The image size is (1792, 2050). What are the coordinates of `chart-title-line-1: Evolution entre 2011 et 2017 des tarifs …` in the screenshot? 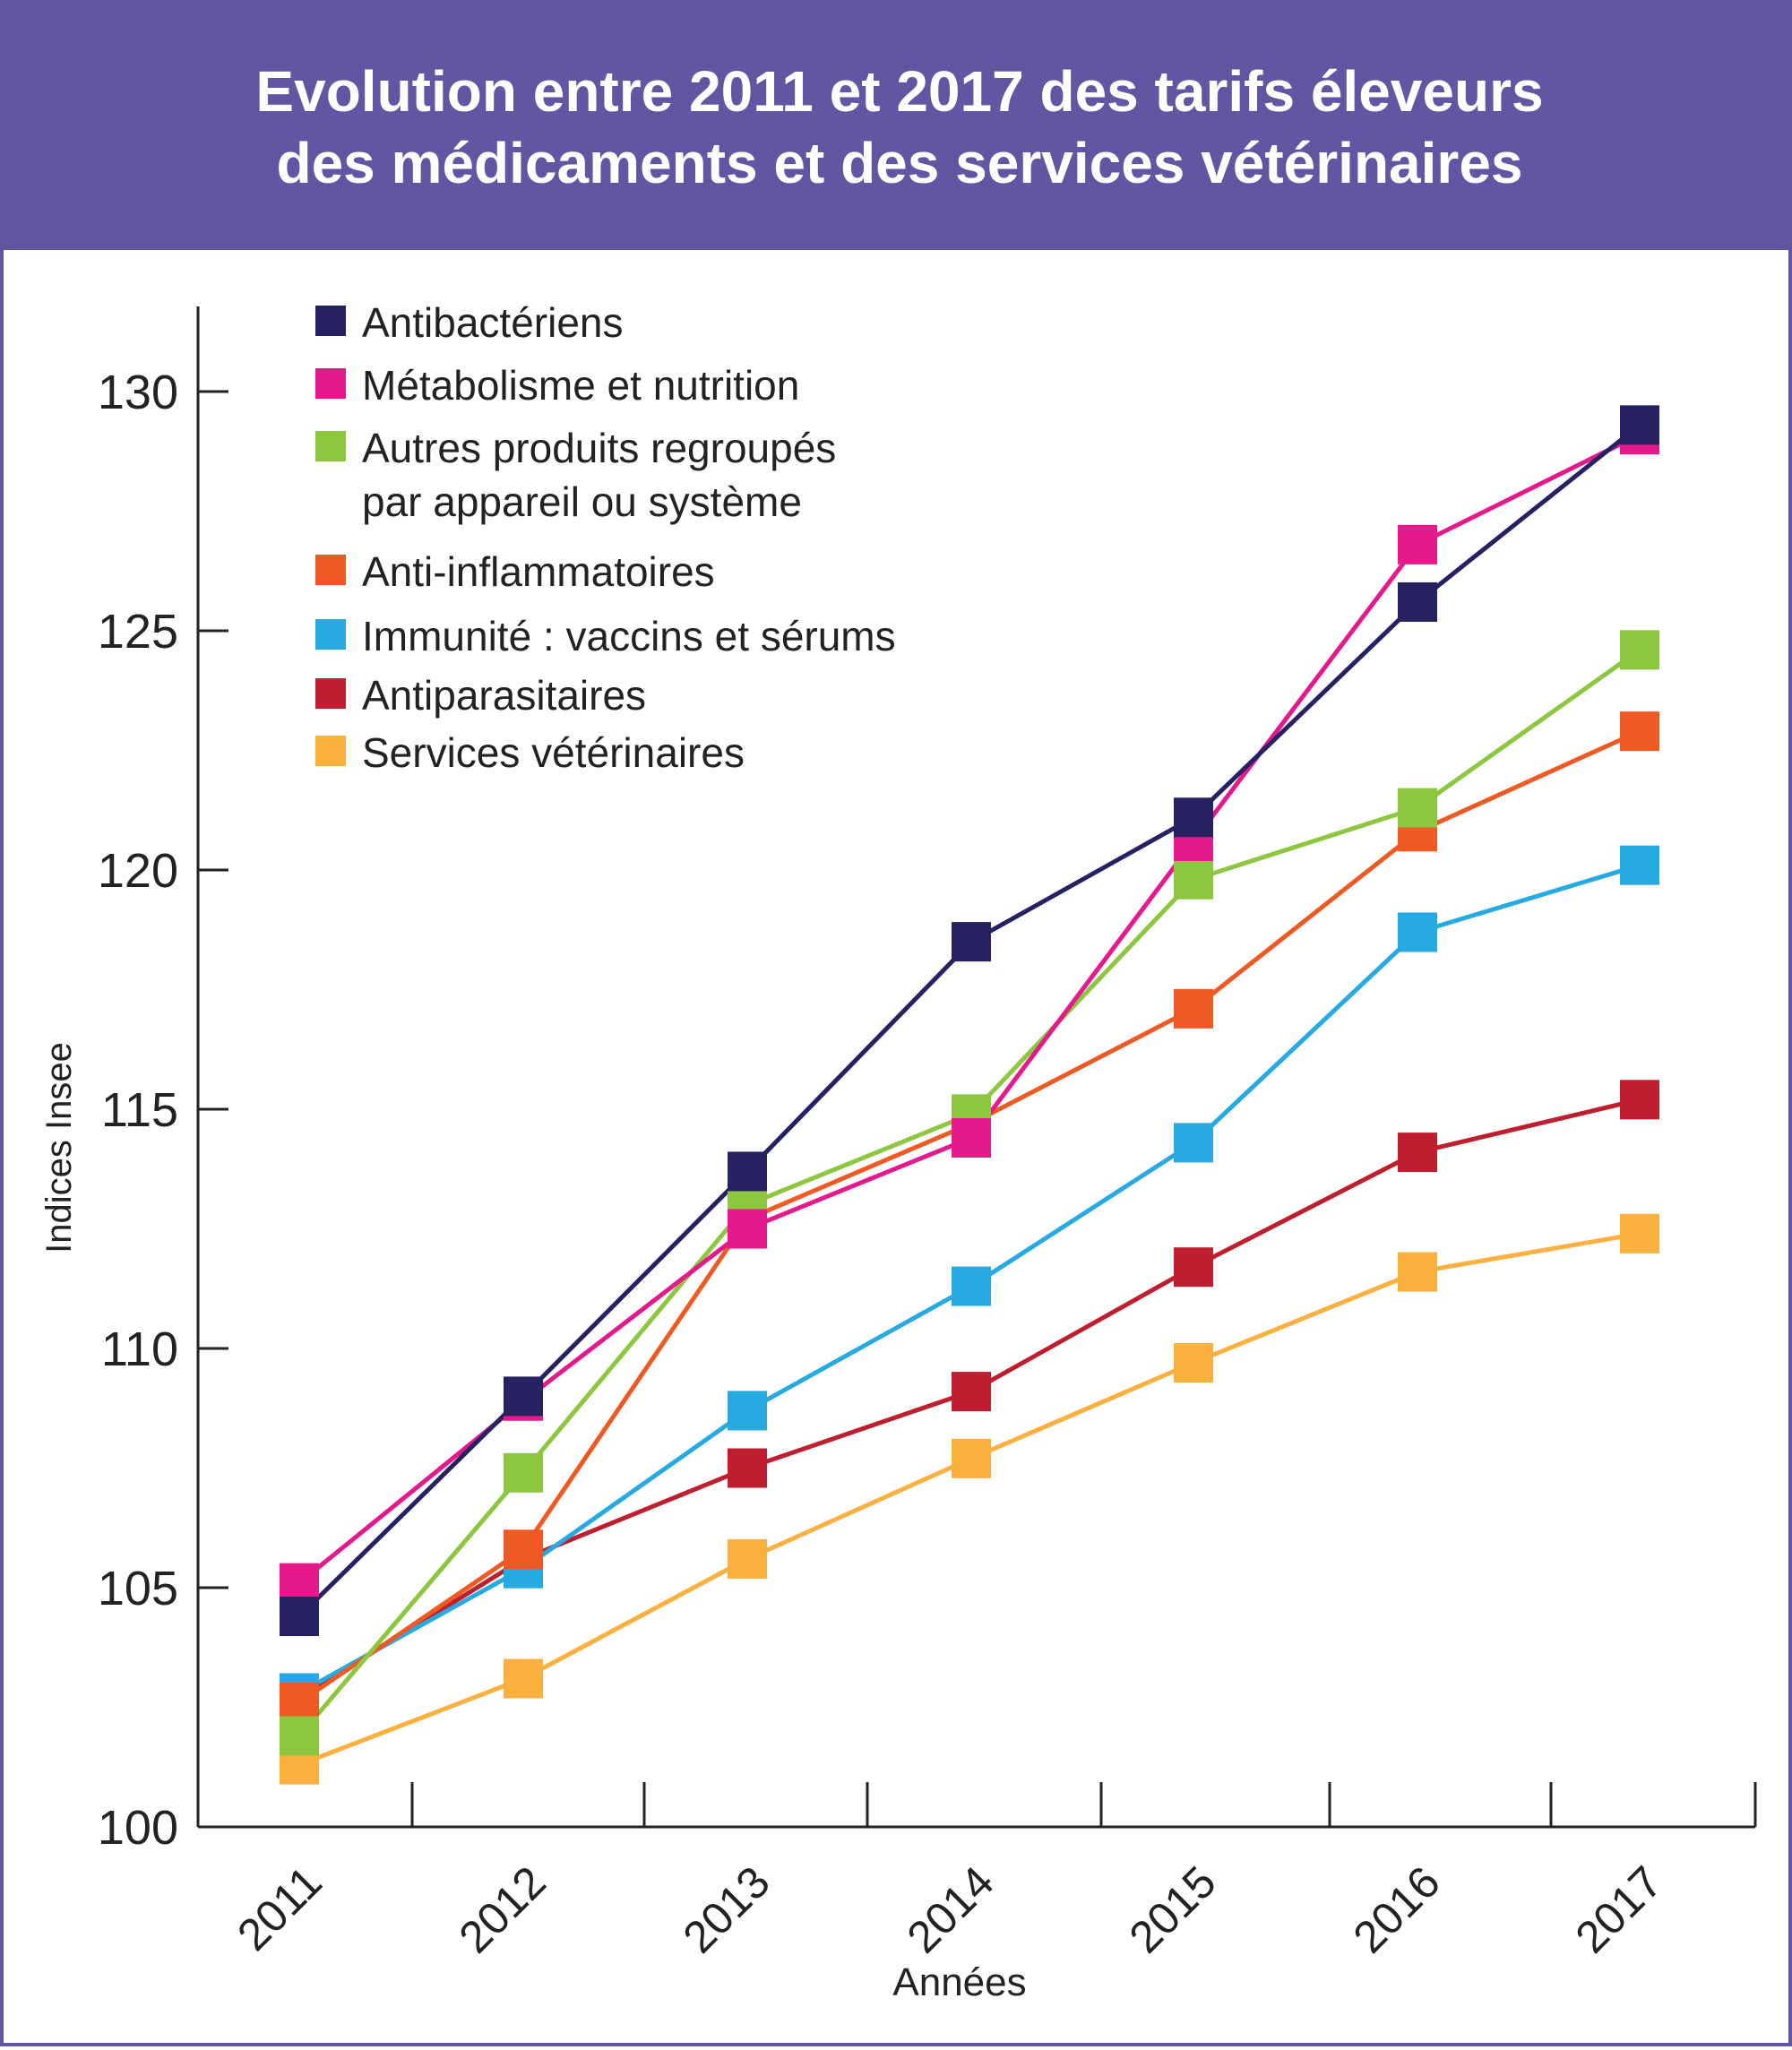 It's located at (899, 91).